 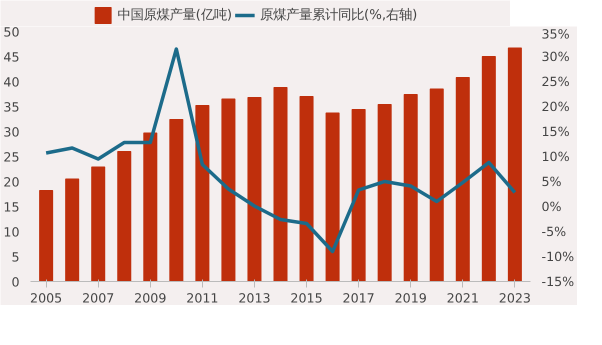 What do you see at coordinates (410, 298) in the screenshot?
I see `x-tick-label: 2019` at bounding box center [410, 298].